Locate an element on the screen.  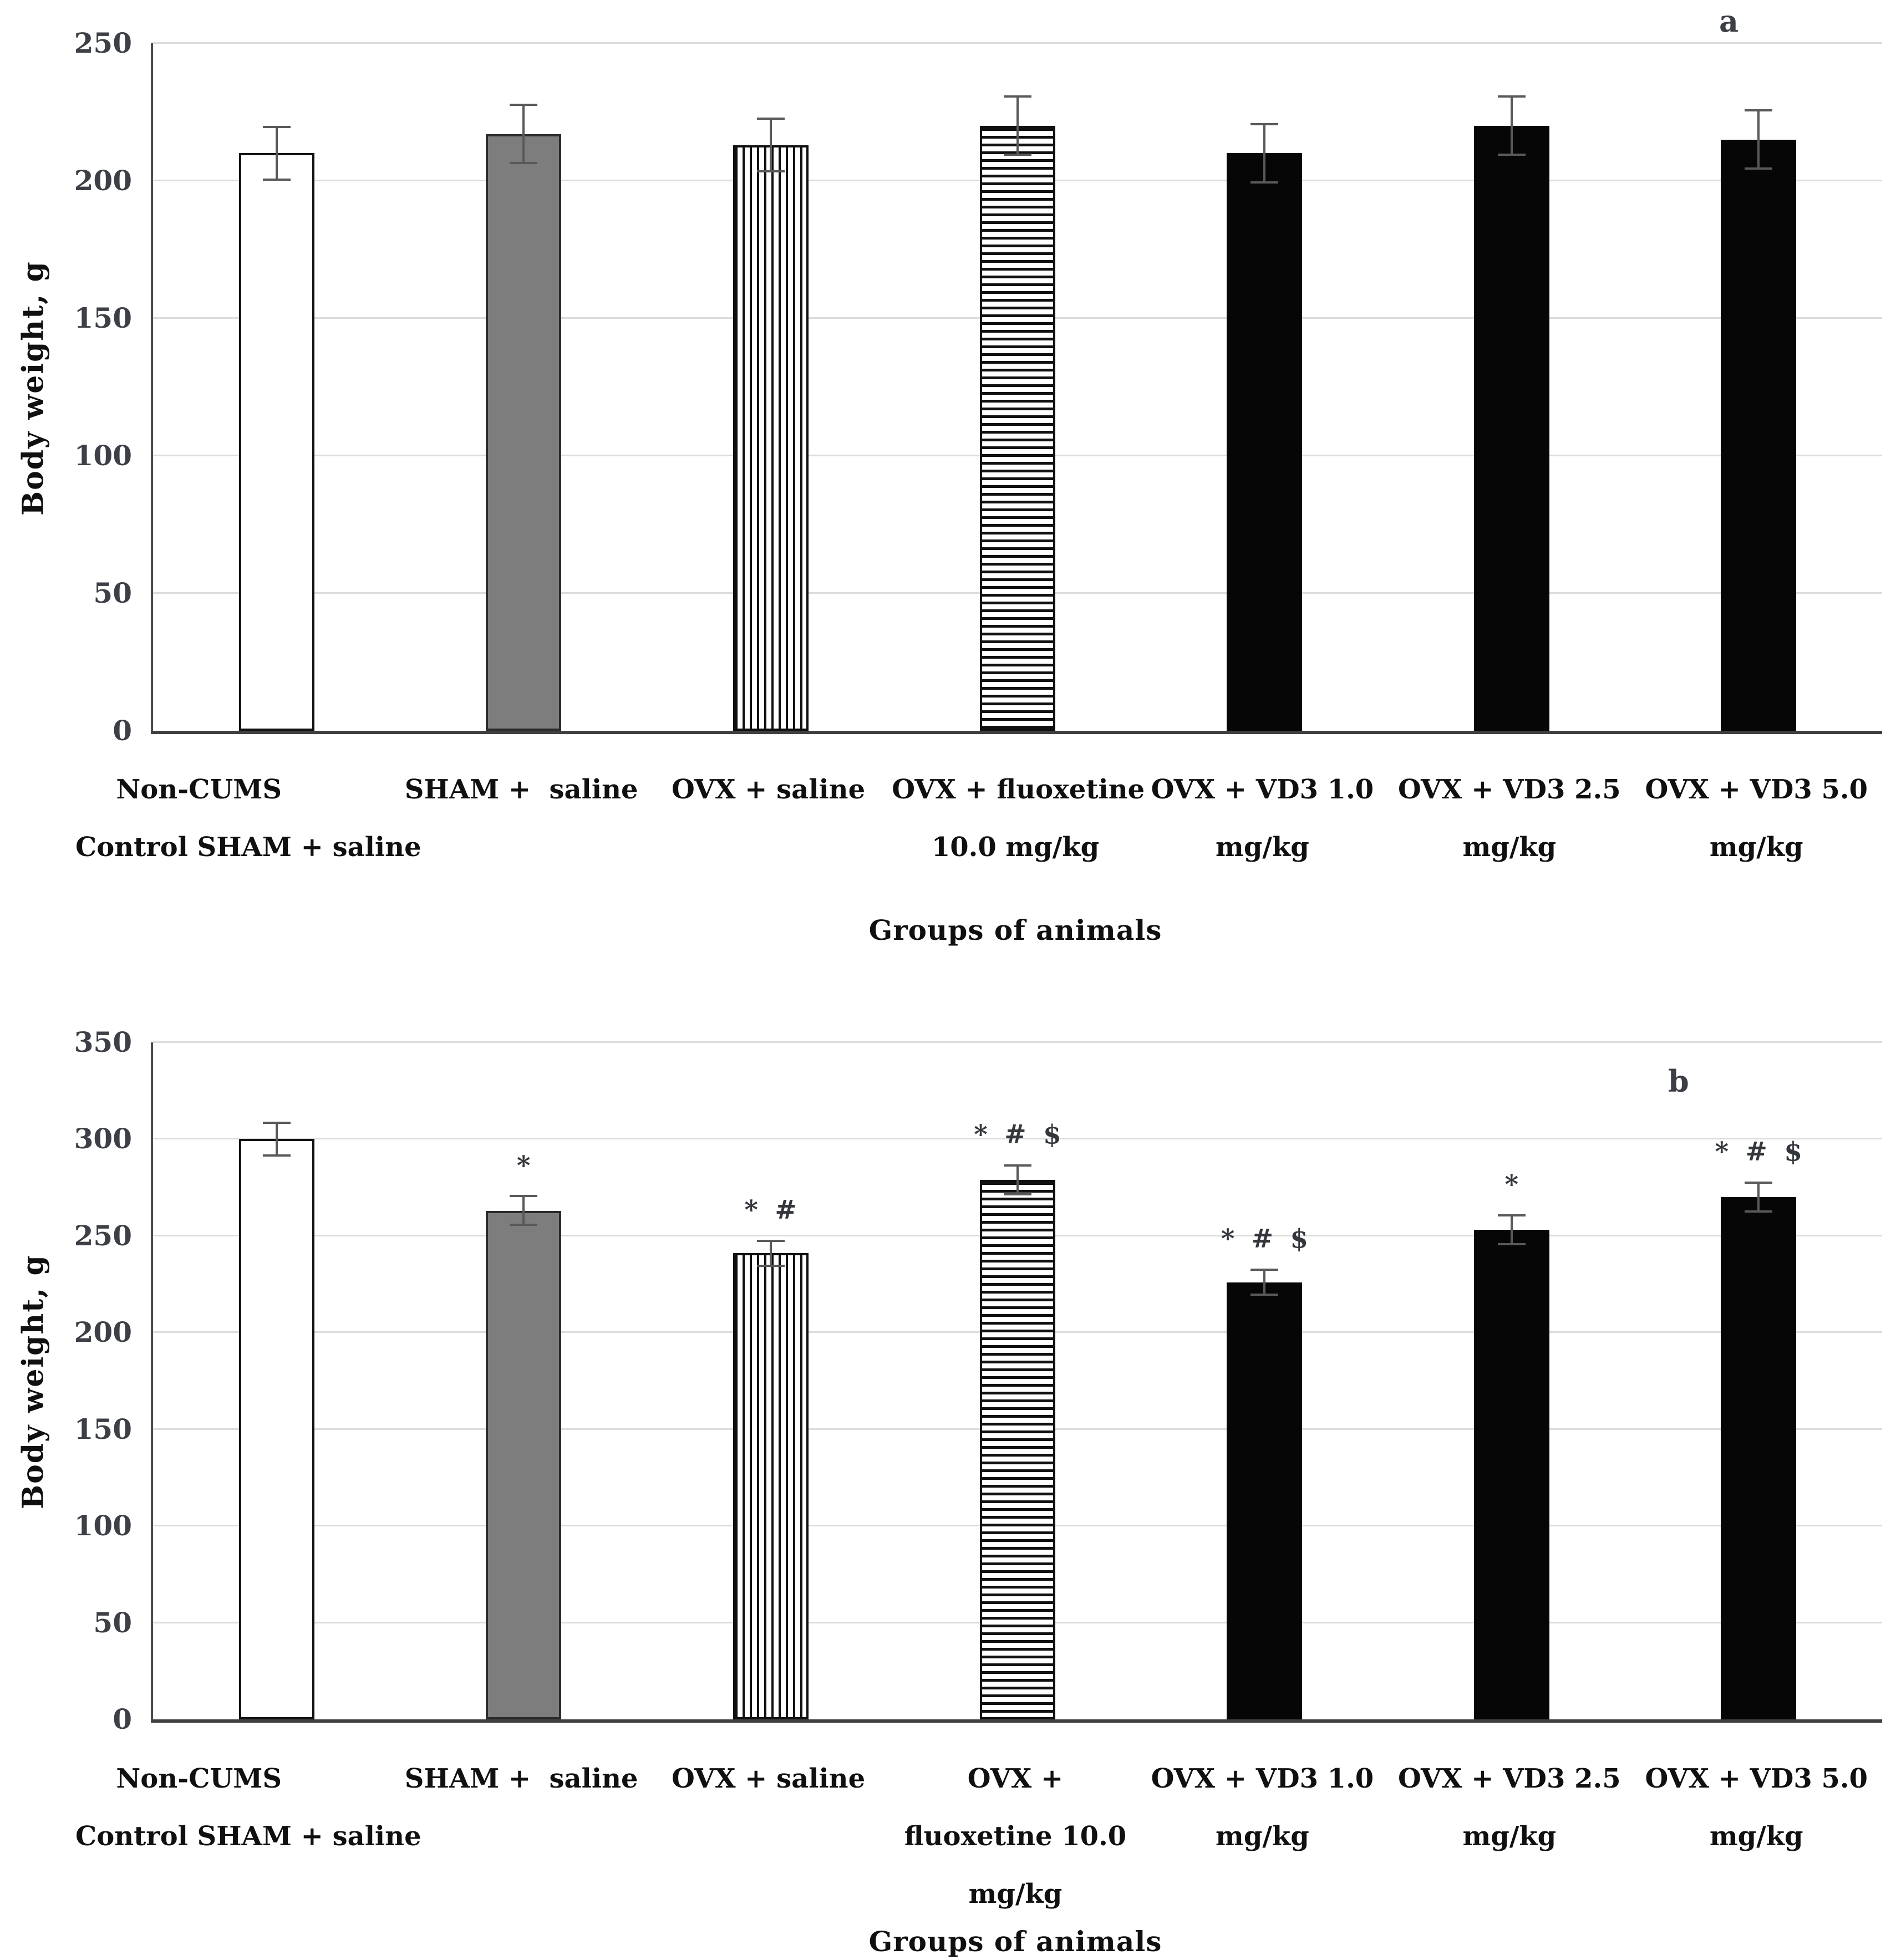
x-axis-title-a: Groups of animals is located at coordinates (1015, 930).